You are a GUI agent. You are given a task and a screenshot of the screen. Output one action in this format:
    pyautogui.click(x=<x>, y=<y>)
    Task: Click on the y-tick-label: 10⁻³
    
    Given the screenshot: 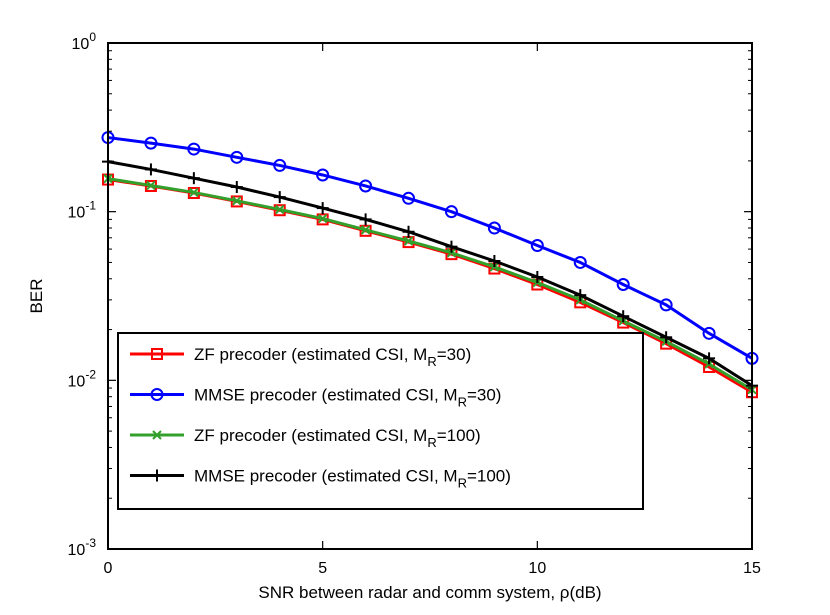 What is the action you would take?
    pyautogui.click(x=82, y=547)
    